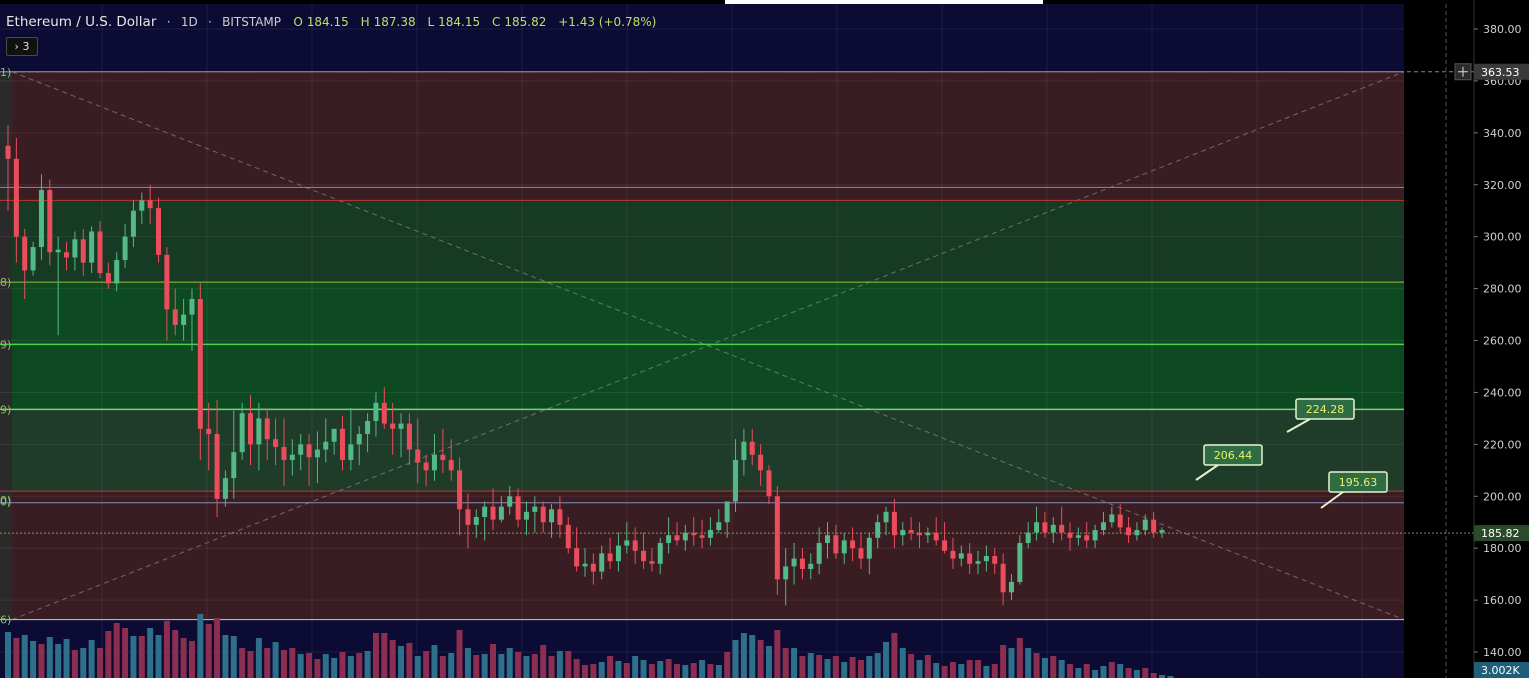 Image resolution: width=1529 pixels, height=678 pixels. I want to click on indicators-toggle-button: › 3, so click(22, 46).